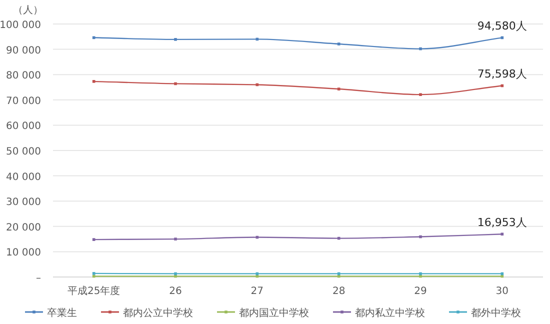  I want to click on y-tick-label: 70 000, so click(23, 101).